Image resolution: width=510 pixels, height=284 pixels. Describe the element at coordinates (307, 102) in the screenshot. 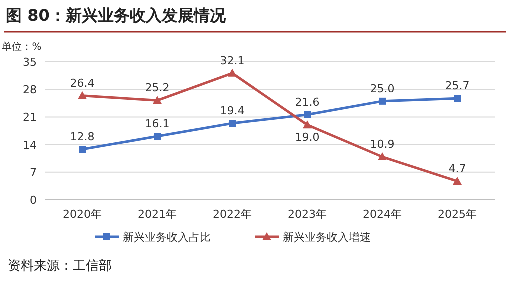

I see `data-label: 21.6` at that location.